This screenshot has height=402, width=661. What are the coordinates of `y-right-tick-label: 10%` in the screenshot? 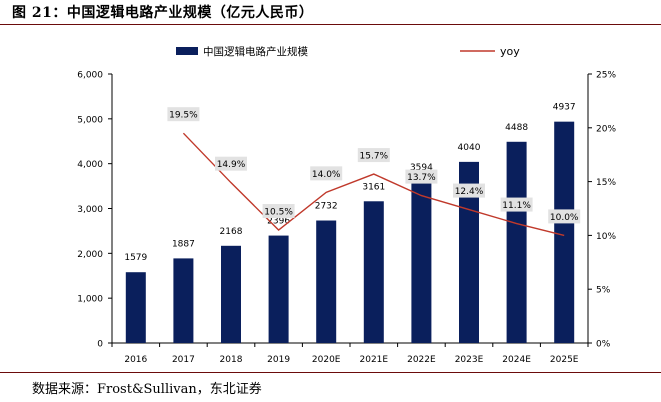 It's located at (606, 237).